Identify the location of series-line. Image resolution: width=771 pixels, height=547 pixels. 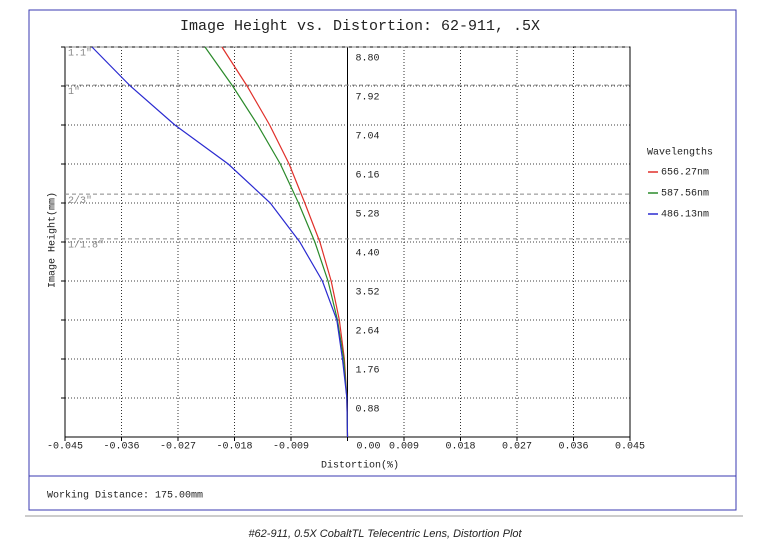
(276, 242).